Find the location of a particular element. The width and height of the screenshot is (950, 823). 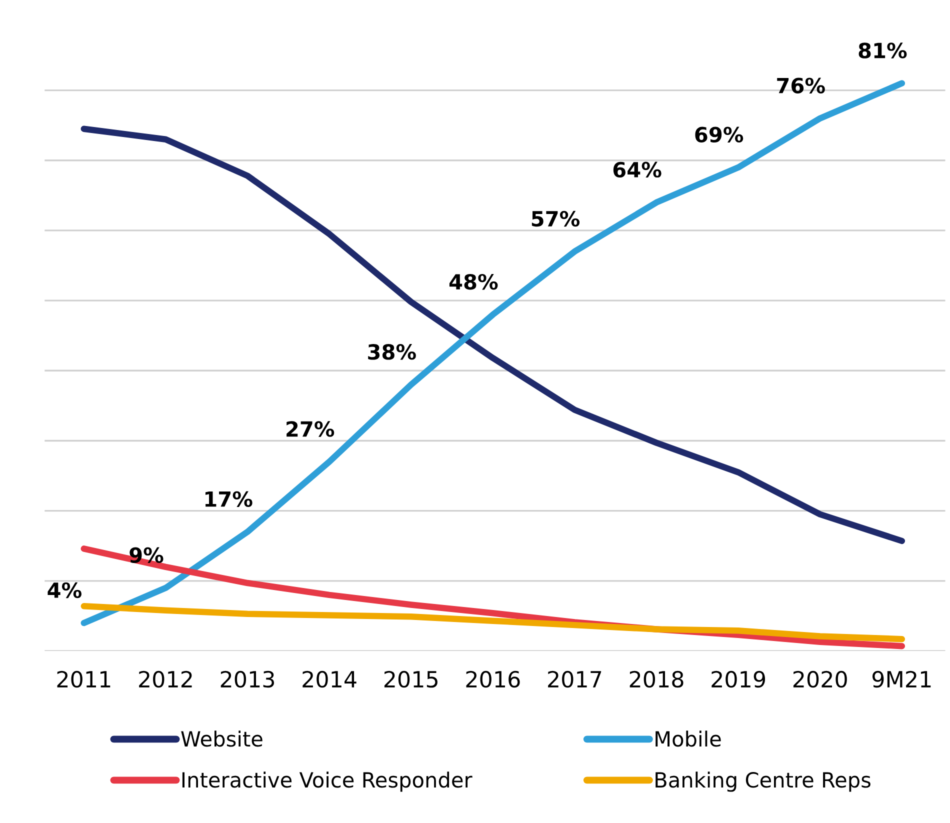

x-tick-label: 9M21 is located at coordinates (901, 679).